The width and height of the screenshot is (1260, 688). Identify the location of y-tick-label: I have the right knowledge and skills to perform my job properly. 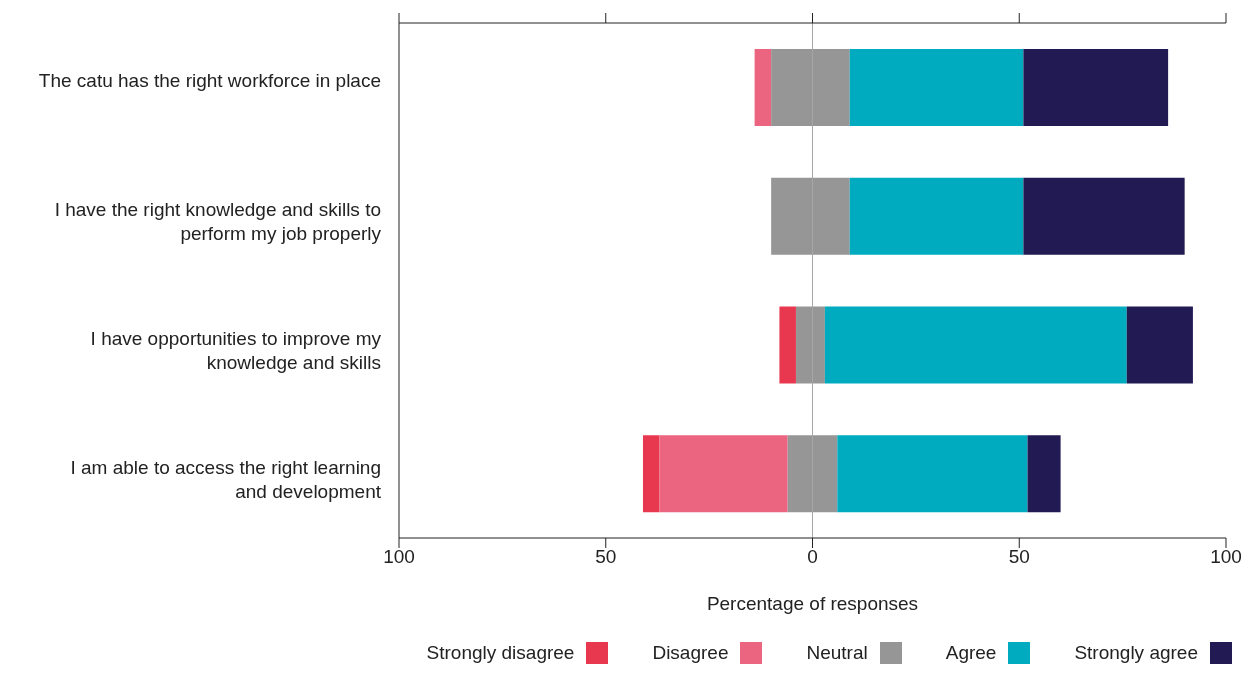
(218, 222).